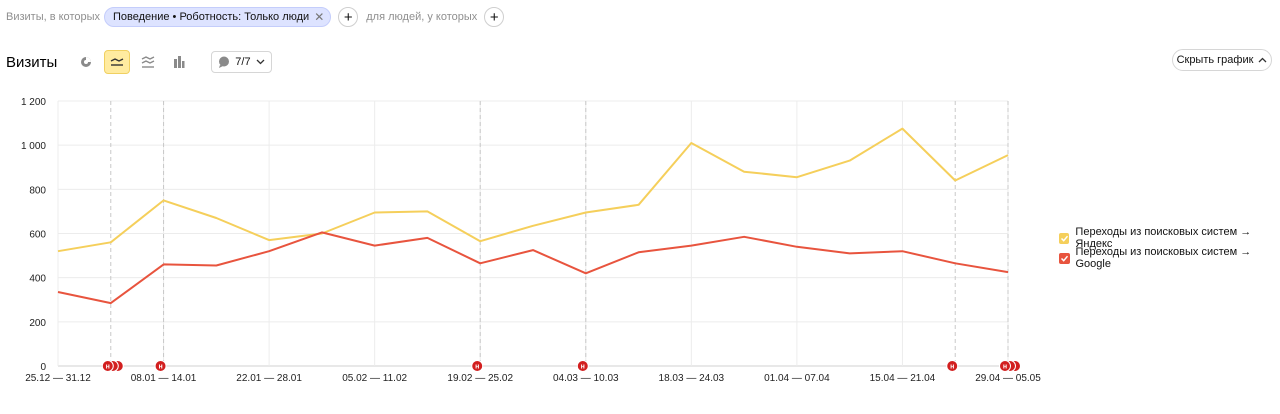 The image size is (1280, 414). What do you see at coordinates (224, 62) in the screenshot?
I see `comment-icon` at bounding box center [224, 62].